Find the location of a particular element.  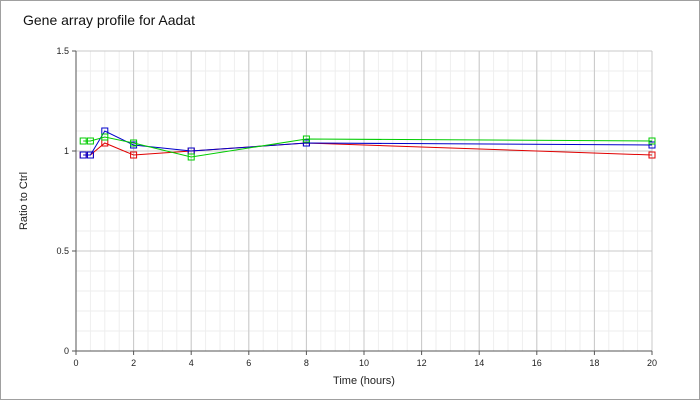

y-tick-label: 0 is located at coordinates (66, 351).